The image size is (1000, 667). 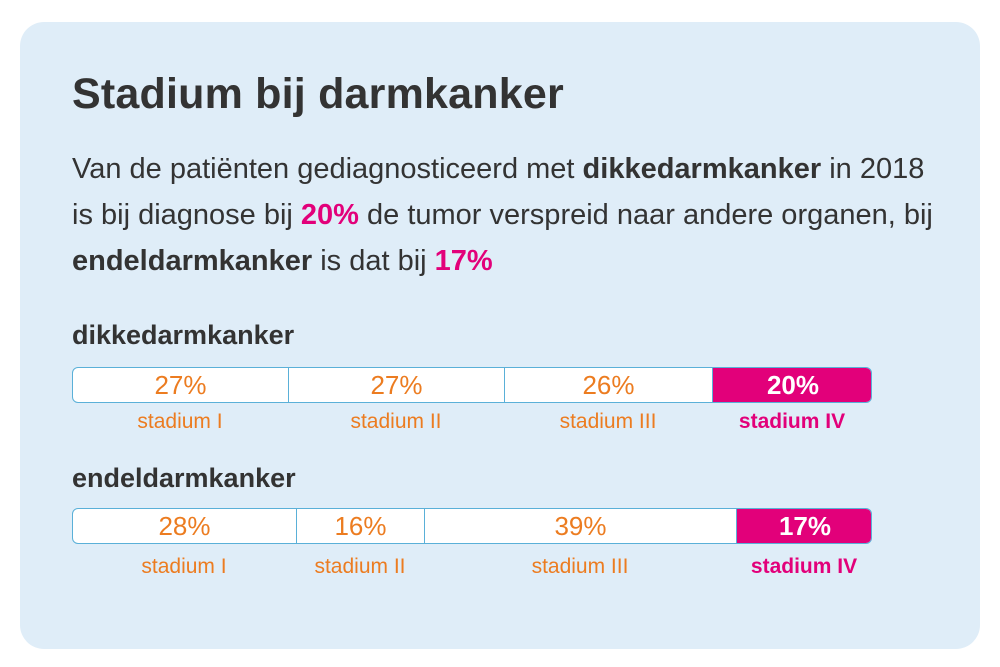 I want to click on stacked-bar-dikkedarmkanker: 27% 27% 26% 20%, so click(x=472, y=385).